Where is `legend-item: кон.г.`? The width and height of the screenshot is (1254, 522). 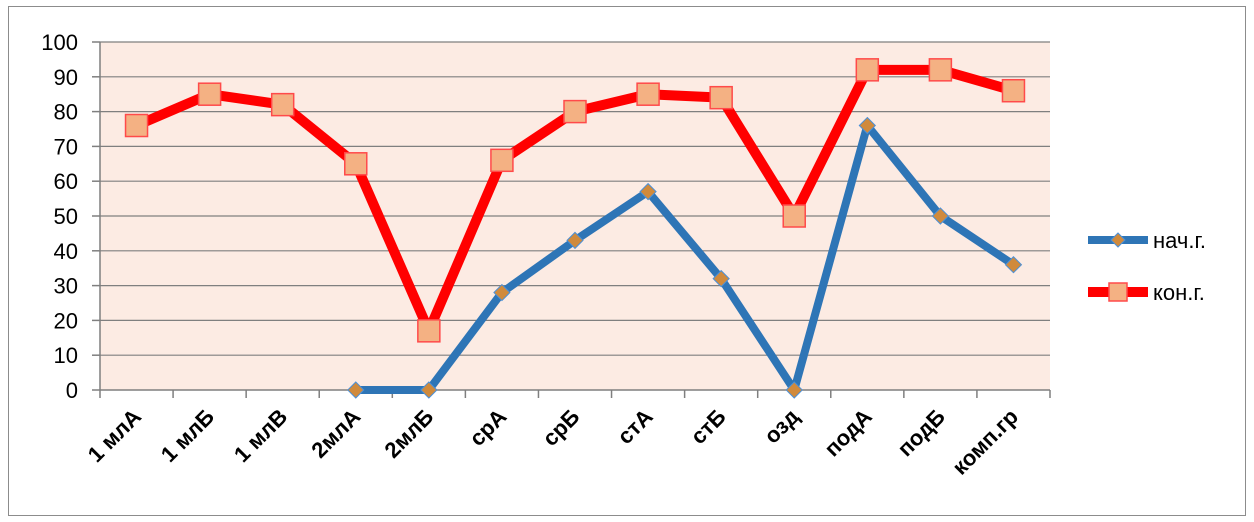
legend-item: кон.г. is located at coordinates (1146, 292).